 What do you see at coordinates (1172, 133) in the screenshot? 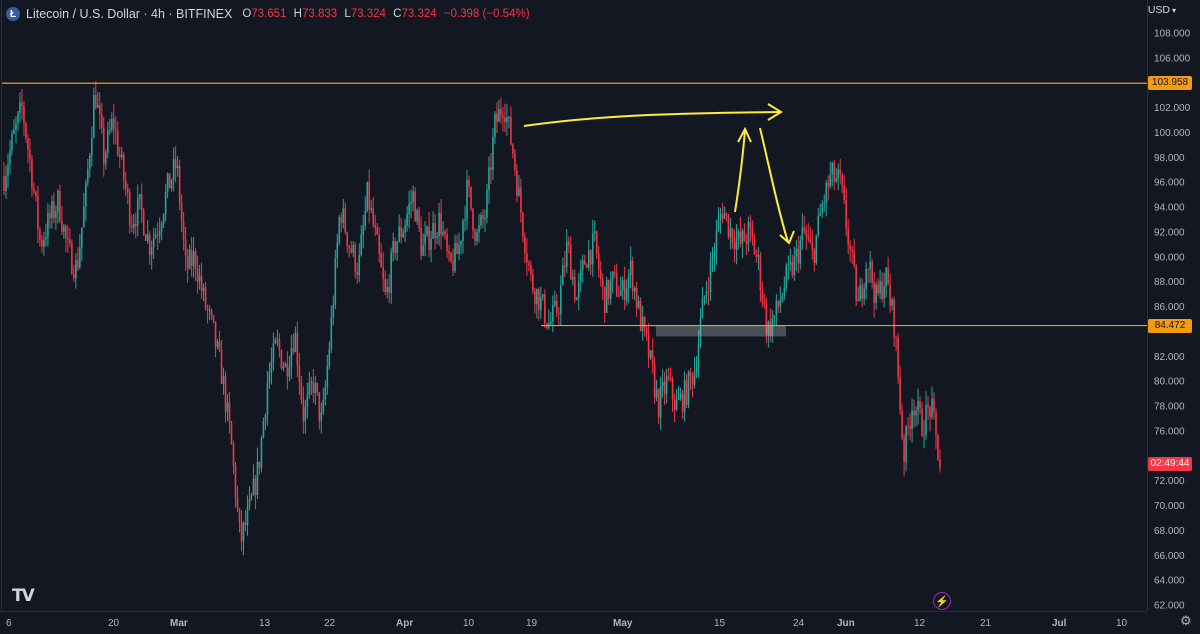
I see `price-tick-label: 100.000` at bounding box center [1172, 133].